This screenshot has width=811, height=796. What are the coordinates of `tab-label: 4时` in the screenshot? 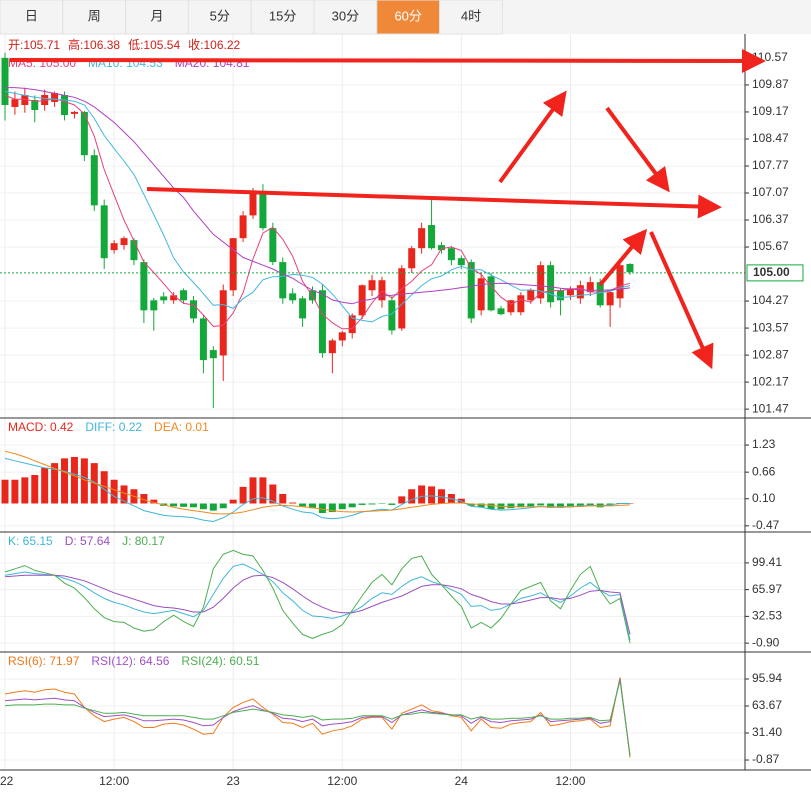 It's located at (471, 15).